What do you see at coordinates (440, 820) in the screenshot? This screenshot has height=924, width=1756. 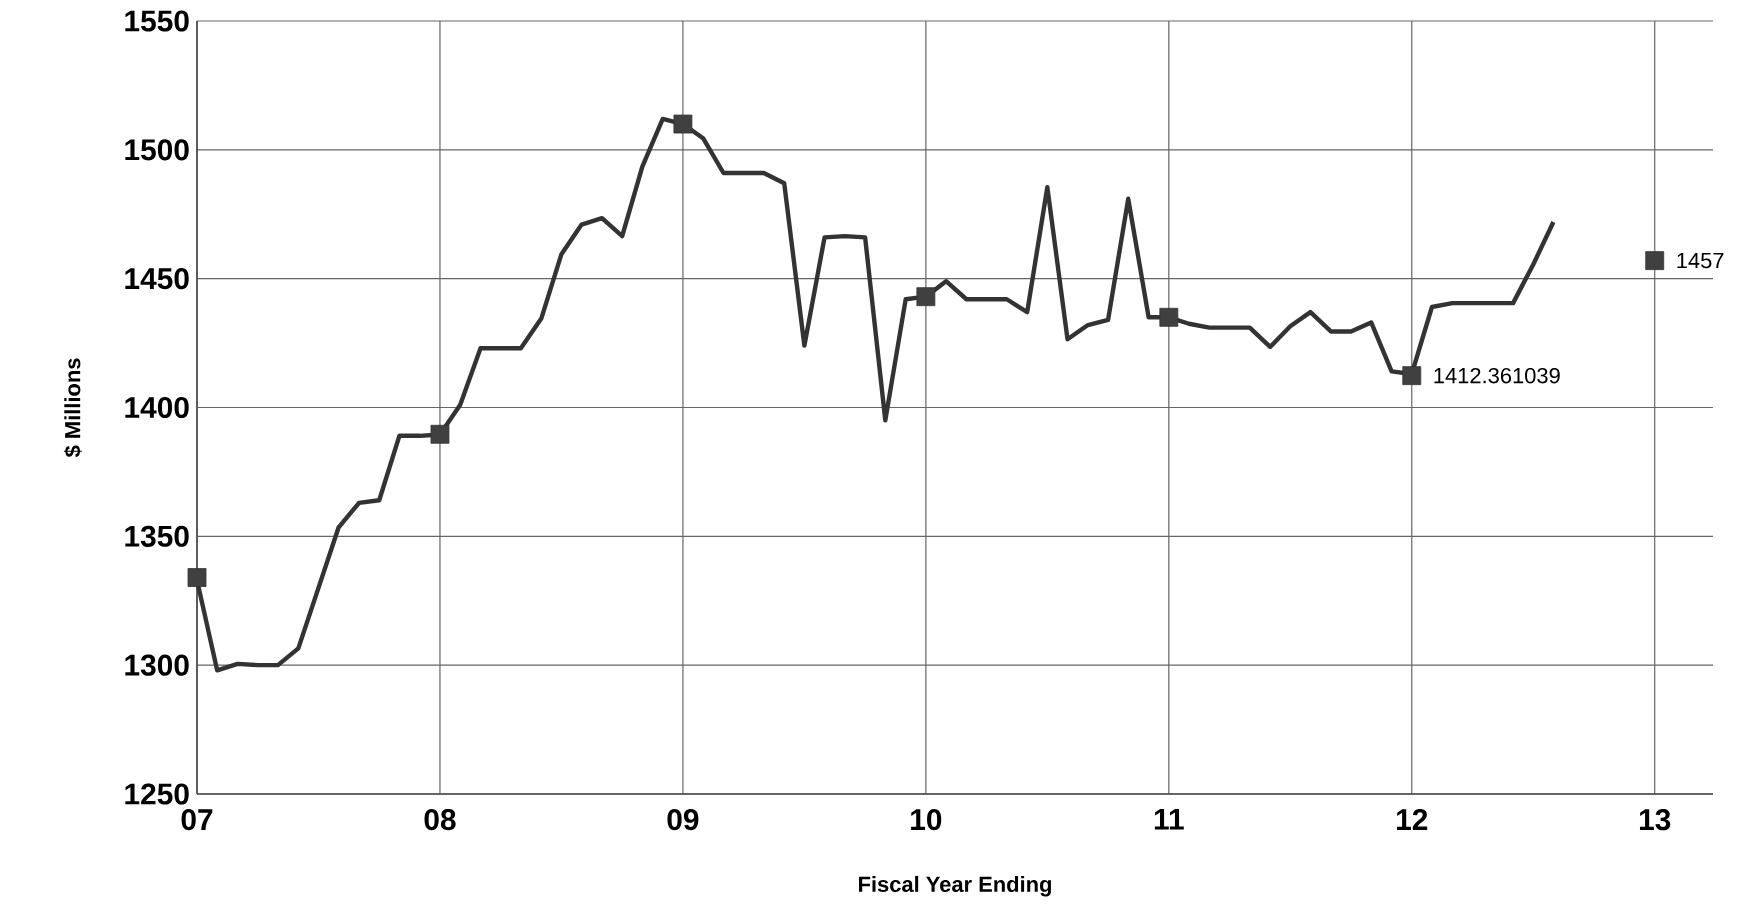 I see `x-tick-label: 08` at bounding box center [440, 820].